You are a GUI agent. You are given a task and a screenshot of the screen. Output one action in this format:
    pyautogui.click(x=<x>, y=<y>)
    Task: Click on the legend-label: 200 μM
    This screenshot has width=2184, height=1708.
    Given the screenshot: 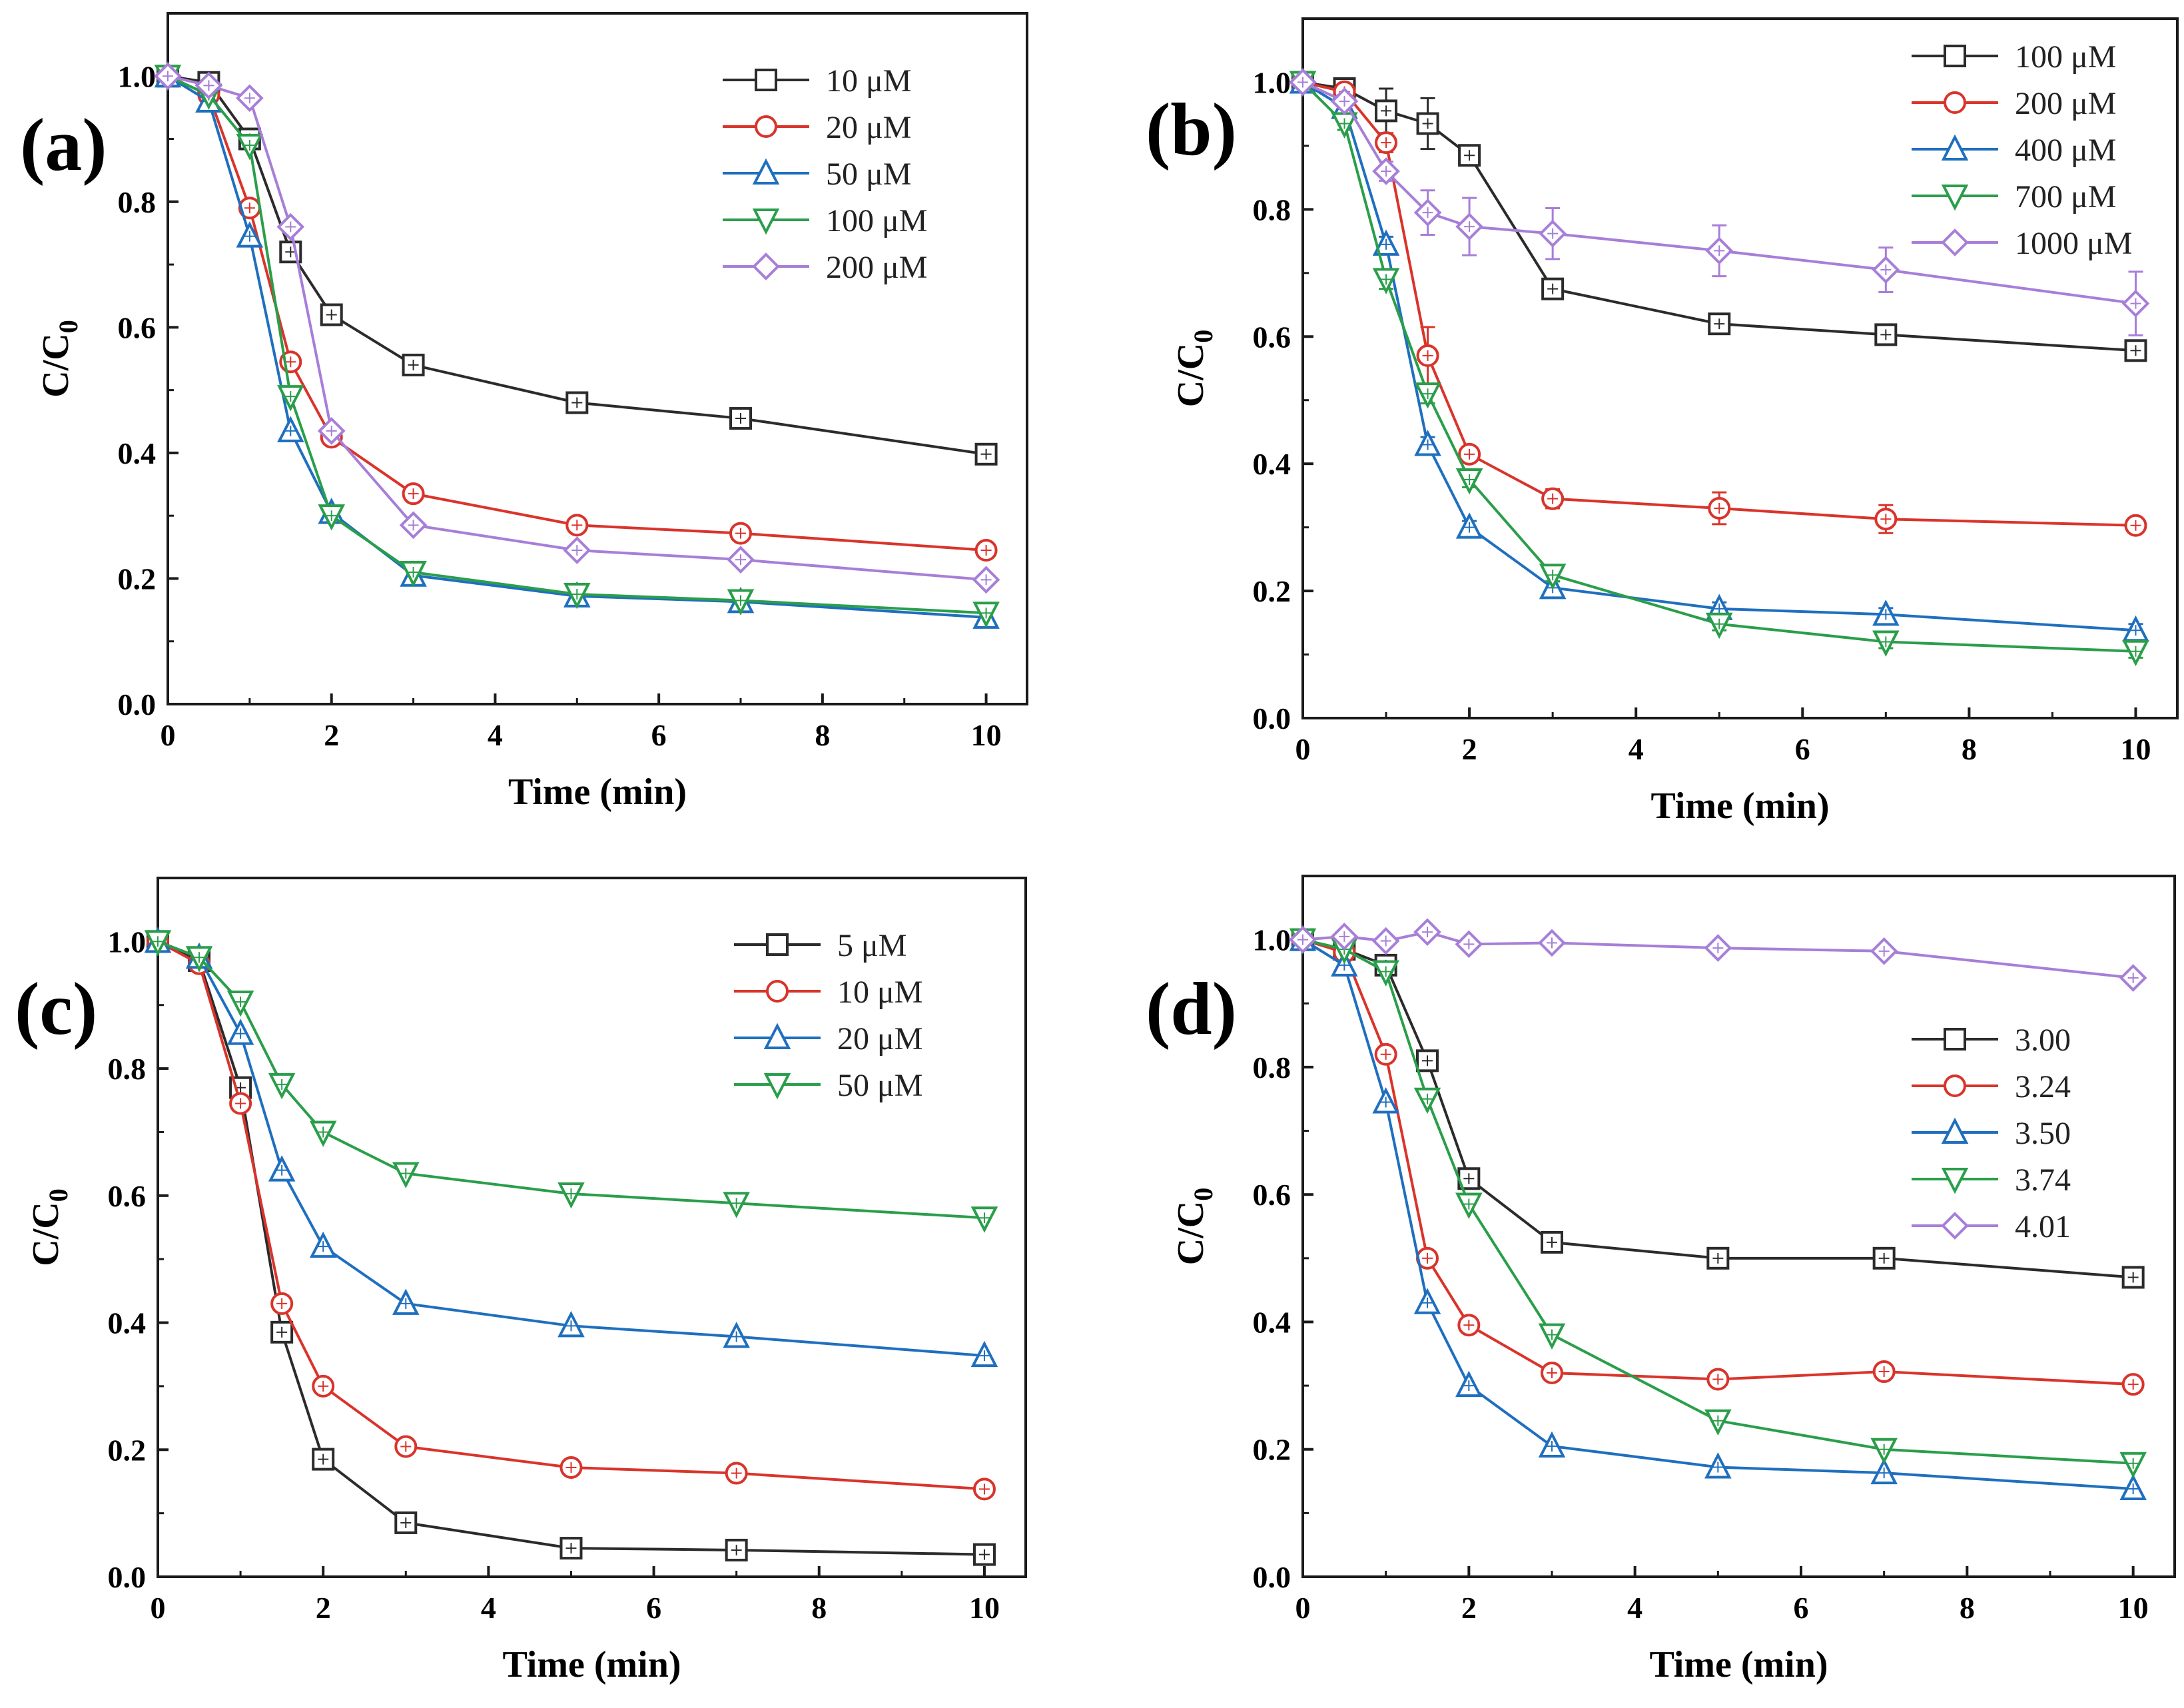 What is the action you would take?
    pyautogui.click(x=2065, y=103)
    